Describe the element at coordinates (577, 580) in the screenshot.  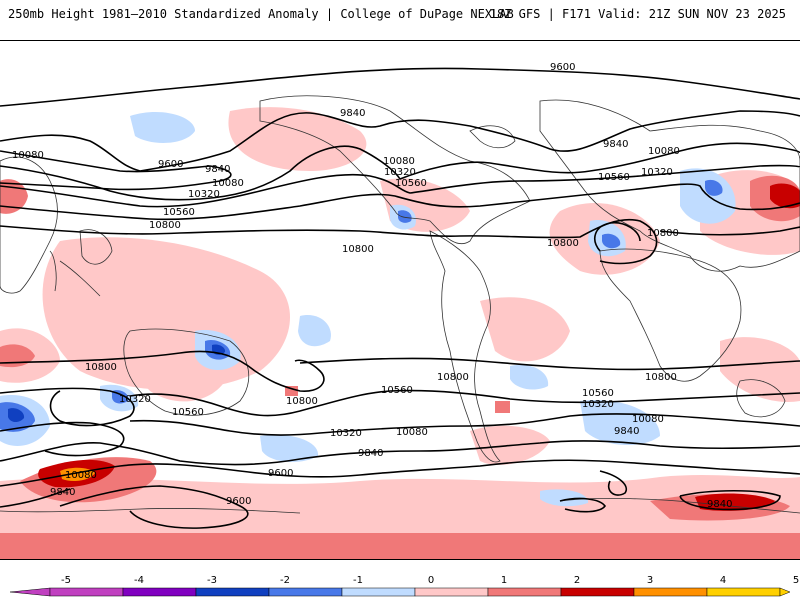
I see `legend-tick-label: 2` at that location.